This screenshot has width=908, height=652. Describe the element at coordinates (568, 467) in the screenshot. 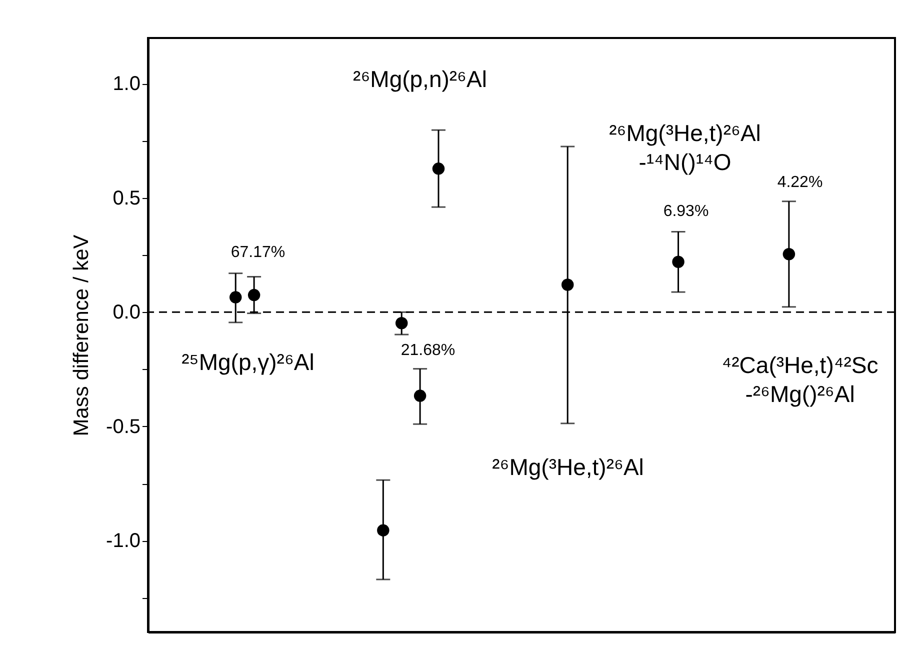

I see `annotation: ²⁶Mg(³He,t)²⁶Al` at that location.